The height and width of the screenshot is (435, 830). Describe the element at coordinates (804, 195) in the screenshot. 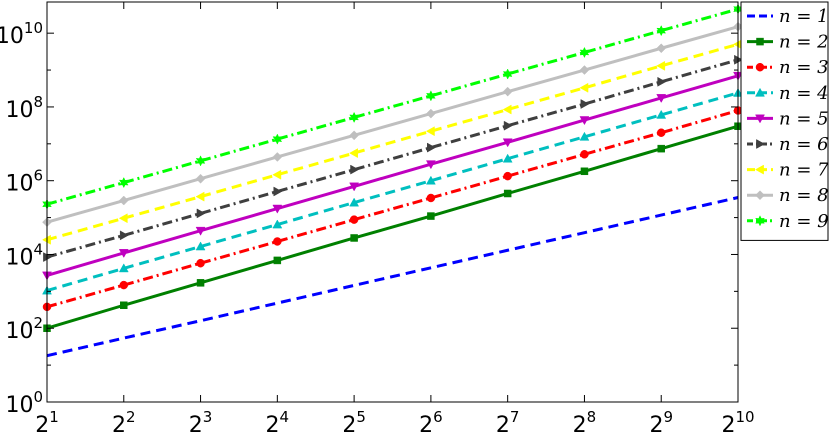

I see `legend-label: n = 8` at that location.